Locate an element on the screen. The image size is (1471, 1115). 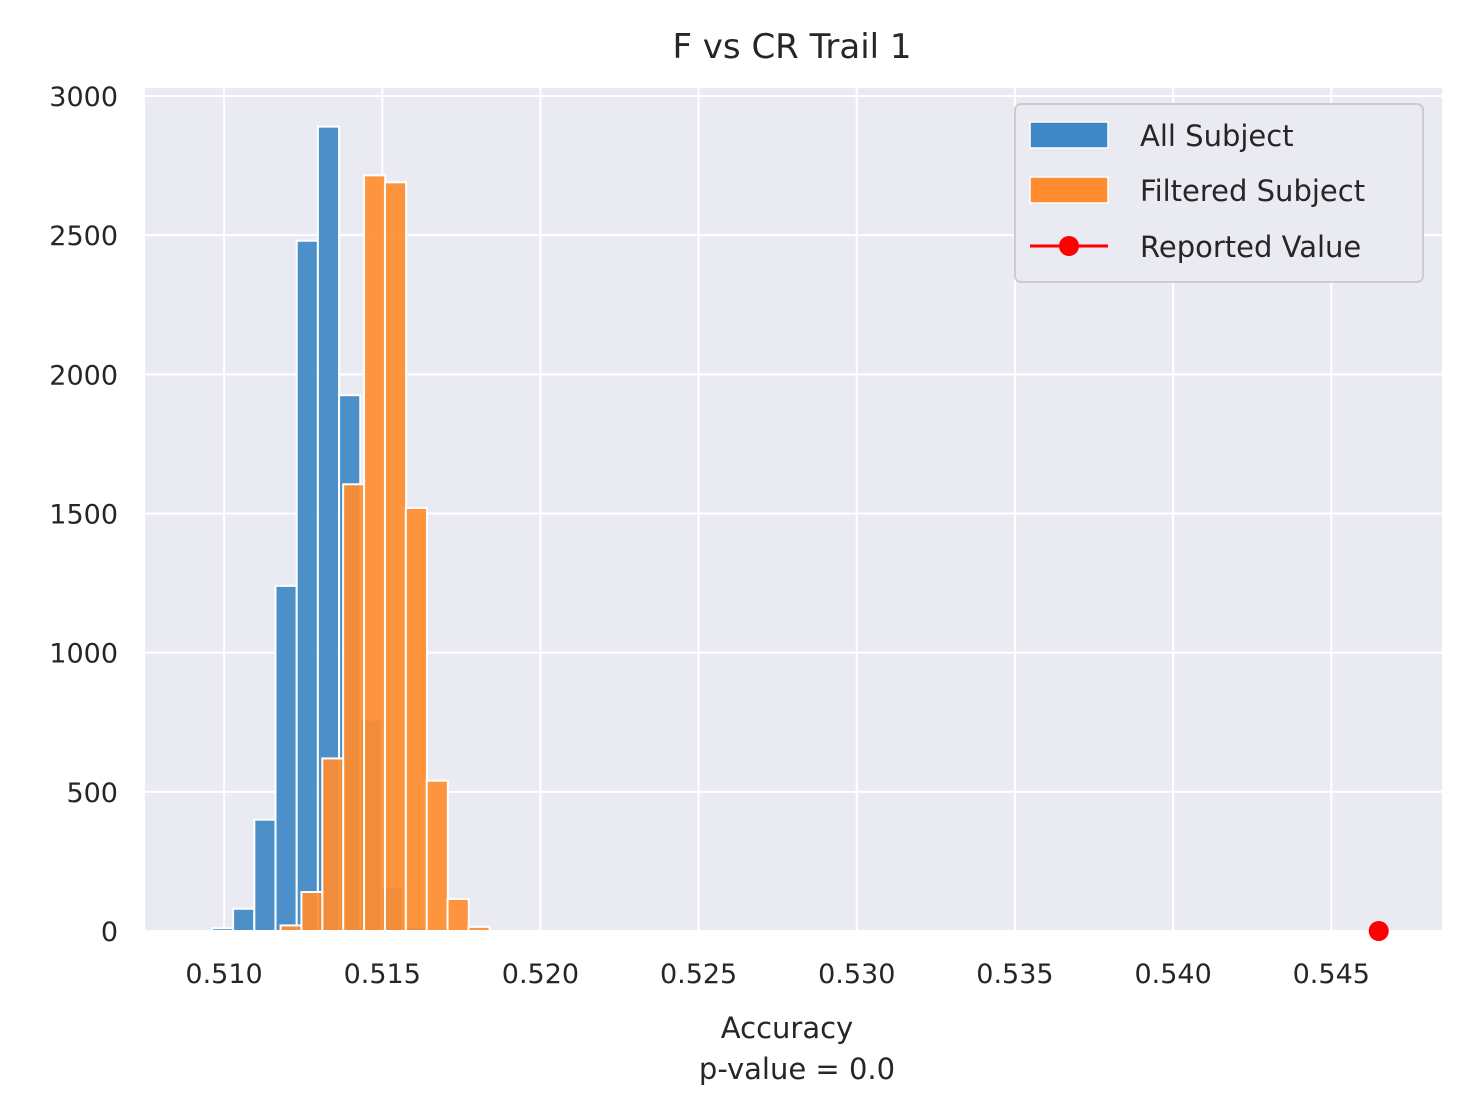
histogram-bars is located at coordinates (350, 529).